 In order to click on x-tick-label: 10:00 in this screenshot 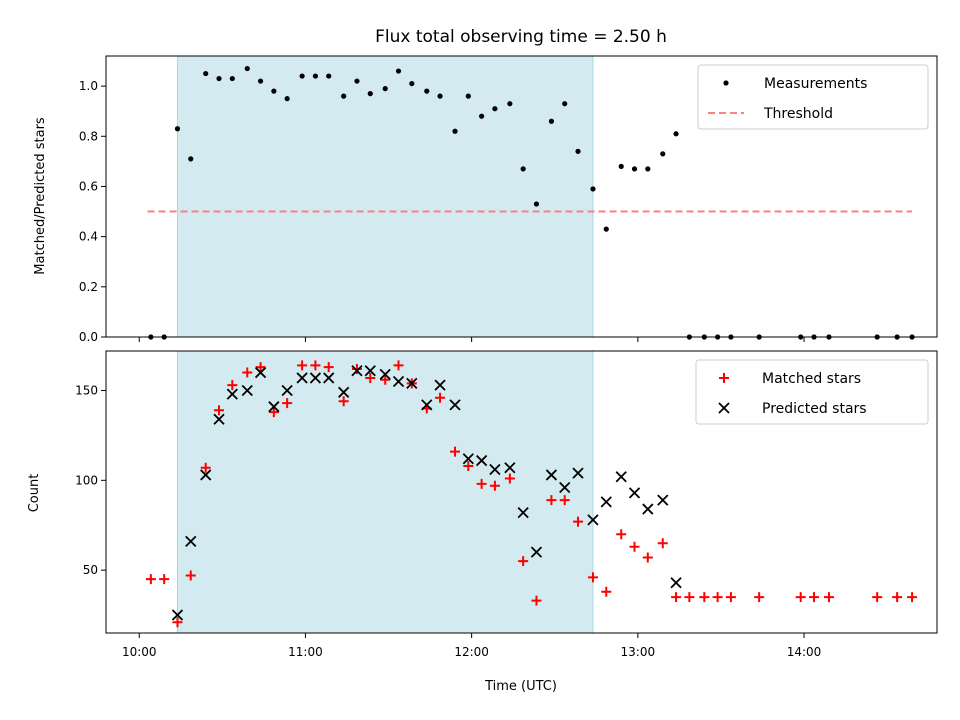, I will do `click(139, 652)`.